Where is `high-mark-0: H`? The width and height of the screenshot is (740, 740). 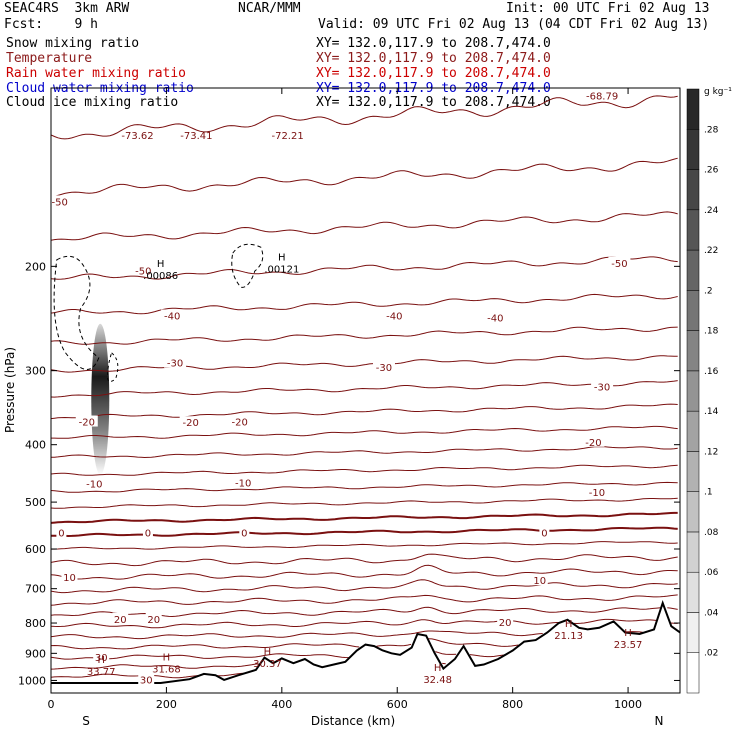 high-mark-0: H is located at coordinates (101, 660).